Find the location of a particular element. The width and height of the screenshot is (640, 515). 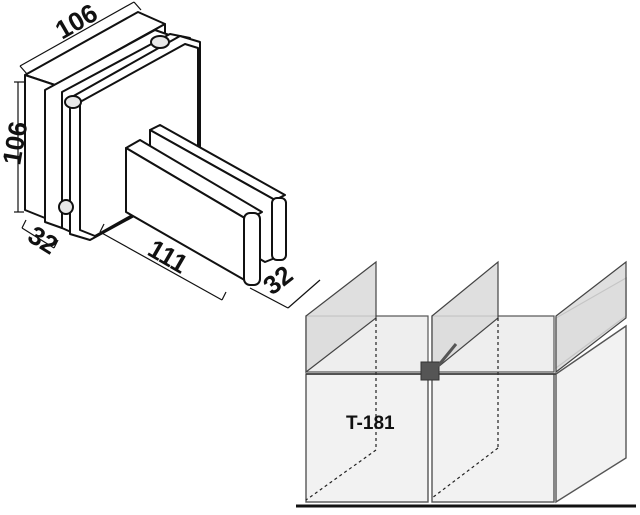

hidden-edges is located at coordinates (402, 409).